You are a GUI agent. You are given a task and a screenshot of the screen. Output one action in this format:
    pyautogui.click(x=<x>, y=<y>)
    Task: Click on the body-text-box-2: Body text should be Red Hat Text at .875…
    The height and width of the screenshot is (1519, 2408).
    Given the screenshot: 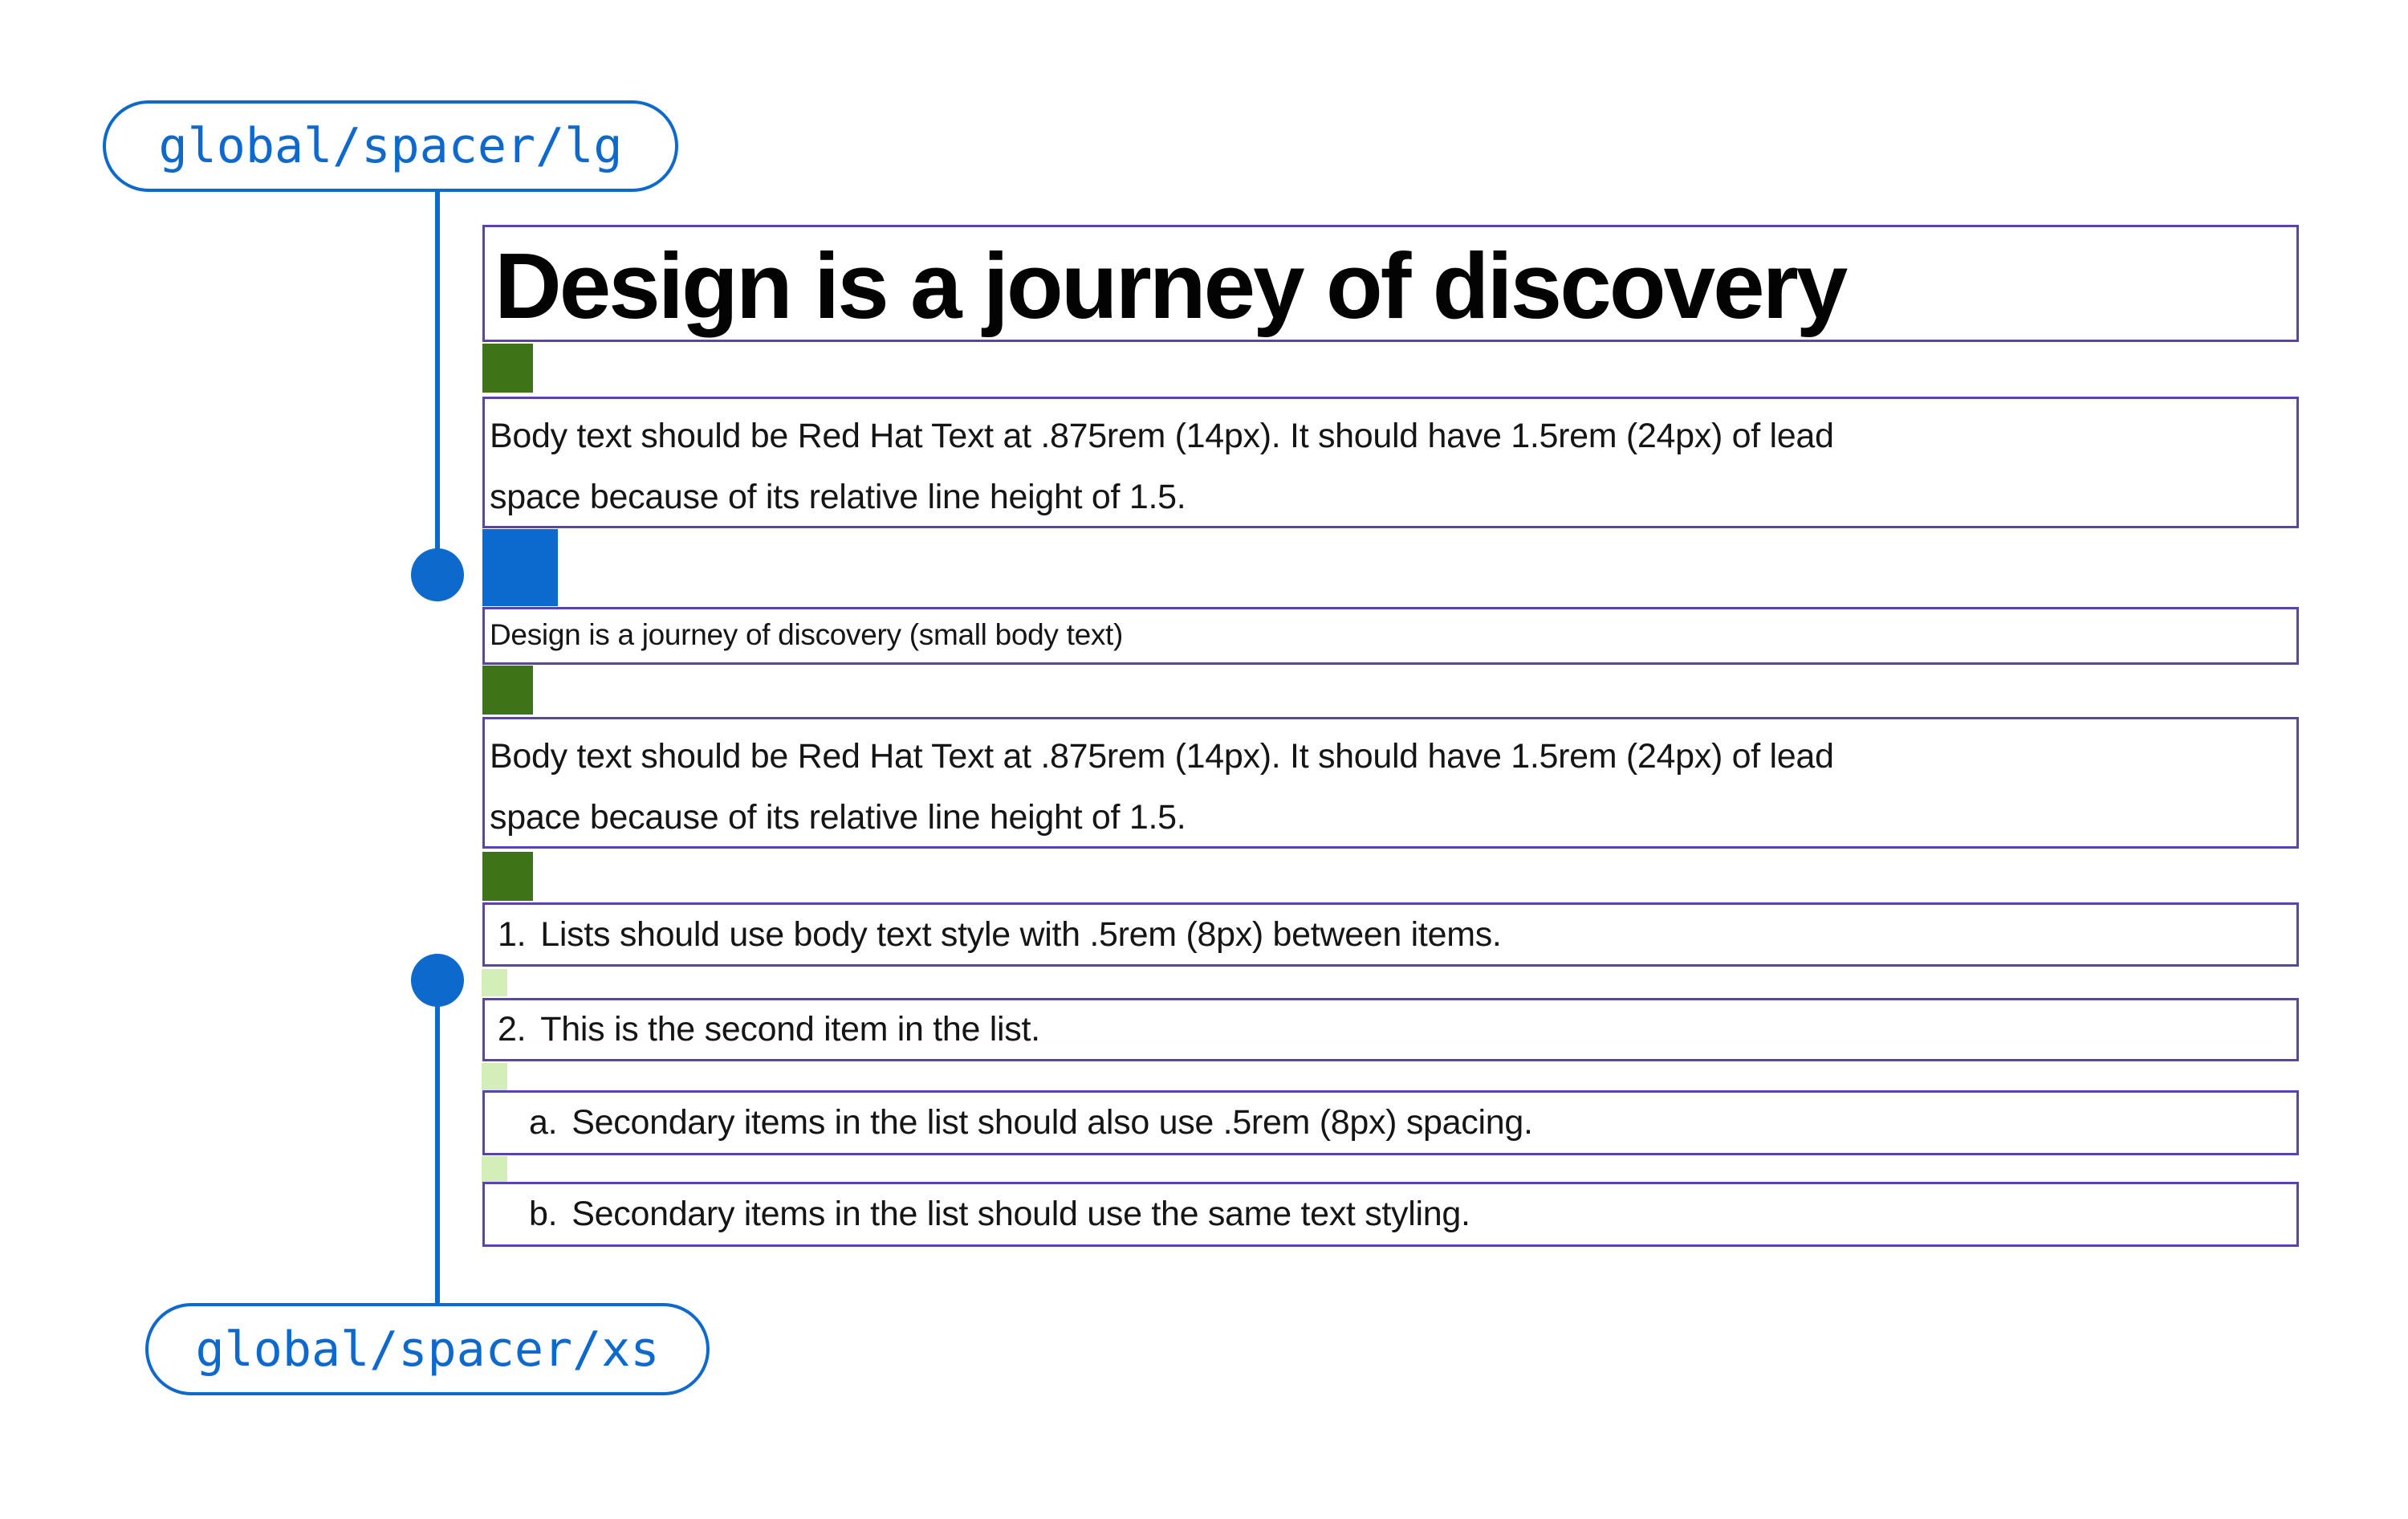 What is the action you would take?
    pyautogui.click(x=1390, y=783)
    